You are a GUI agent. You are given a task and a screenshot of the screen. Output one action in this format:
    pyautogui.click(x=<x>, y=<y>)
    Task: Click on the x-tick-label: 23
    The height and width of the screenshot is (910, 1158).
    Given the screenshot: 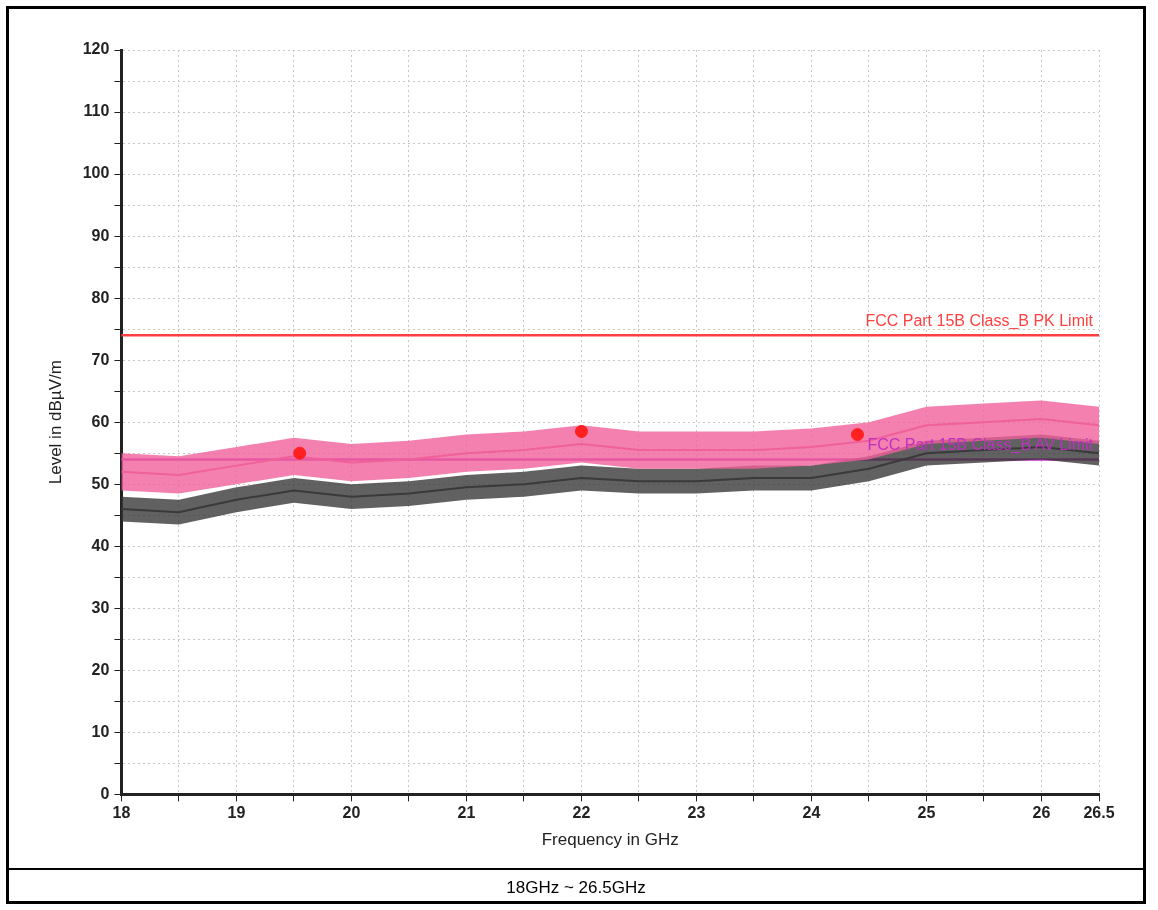 What is the action you would take?
    pyautogui.click(x=696, y=813)
    